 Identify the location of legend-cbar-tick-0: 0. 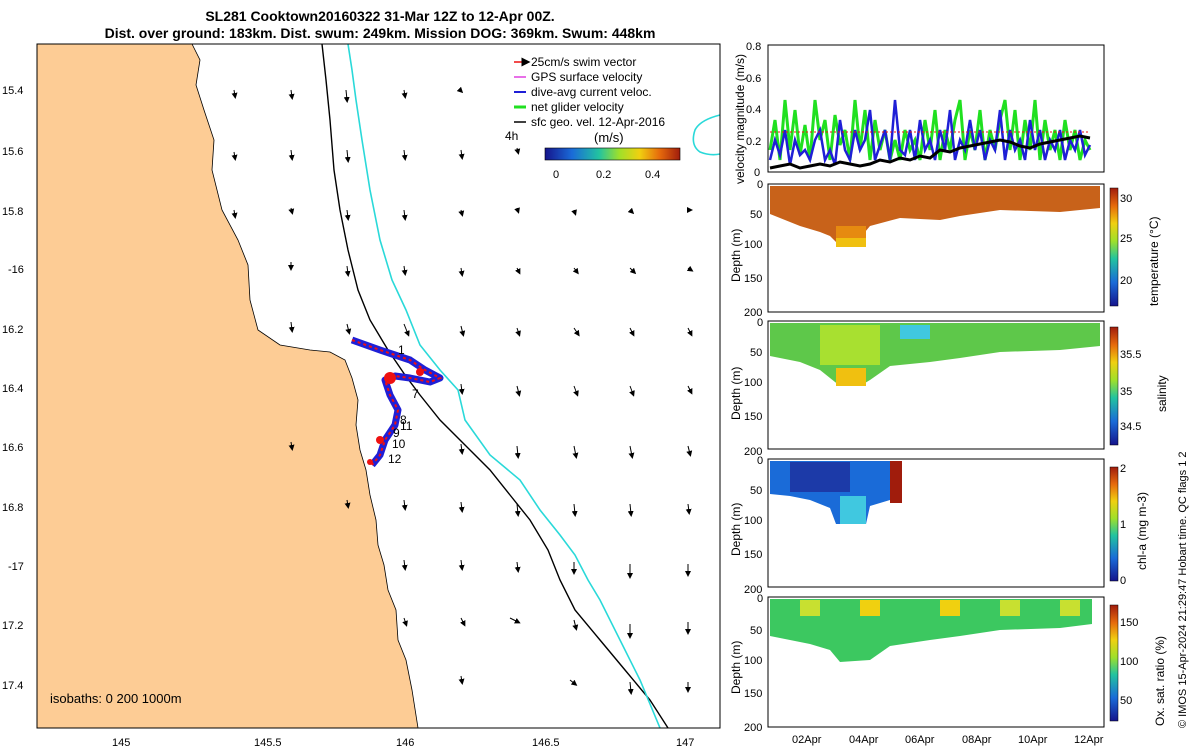
(556, 175).